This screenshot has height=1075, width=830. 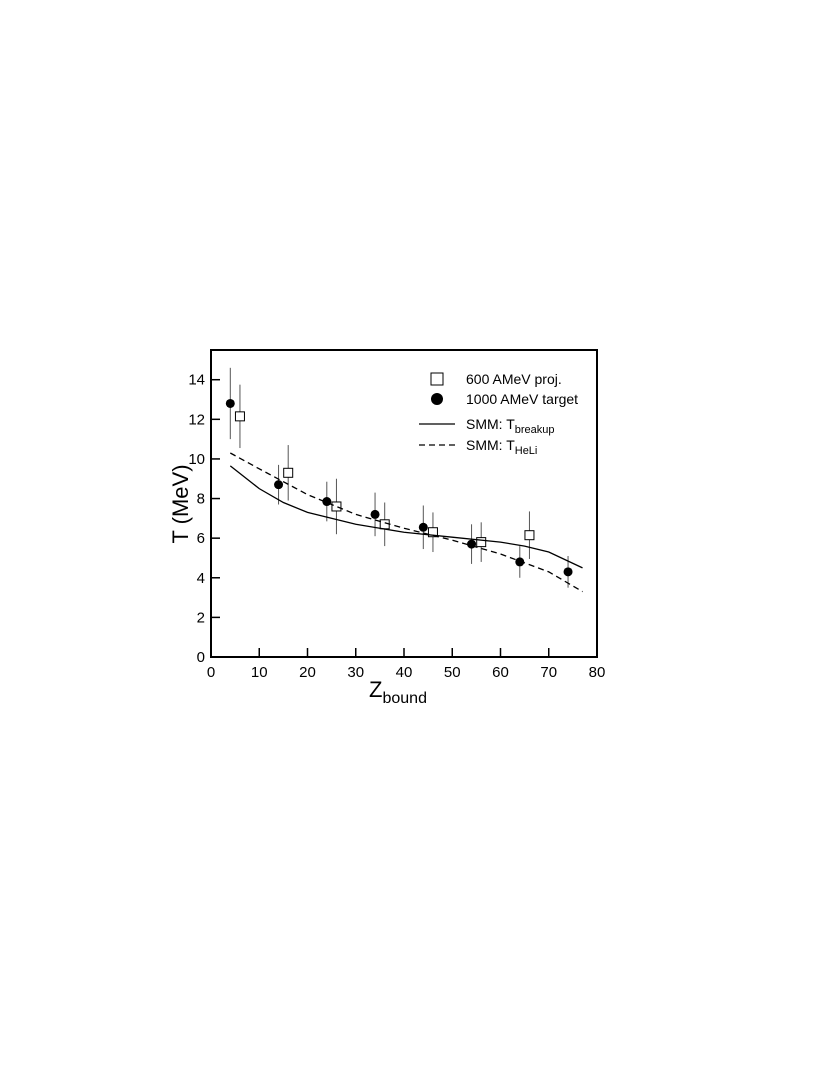 I want to click on y-tick-label: 4, so click(x=201, y=578).